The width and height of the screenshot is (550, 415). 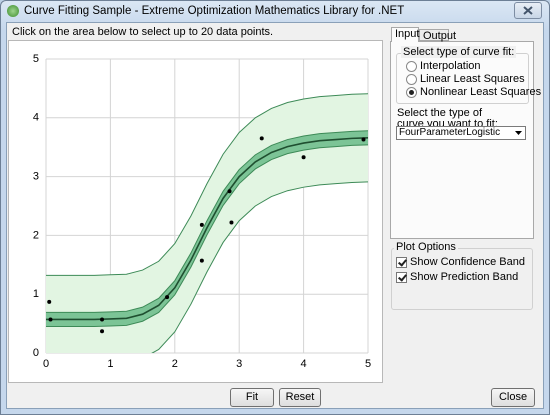 I want to click on radio-dot, so click(x=411, y=92).